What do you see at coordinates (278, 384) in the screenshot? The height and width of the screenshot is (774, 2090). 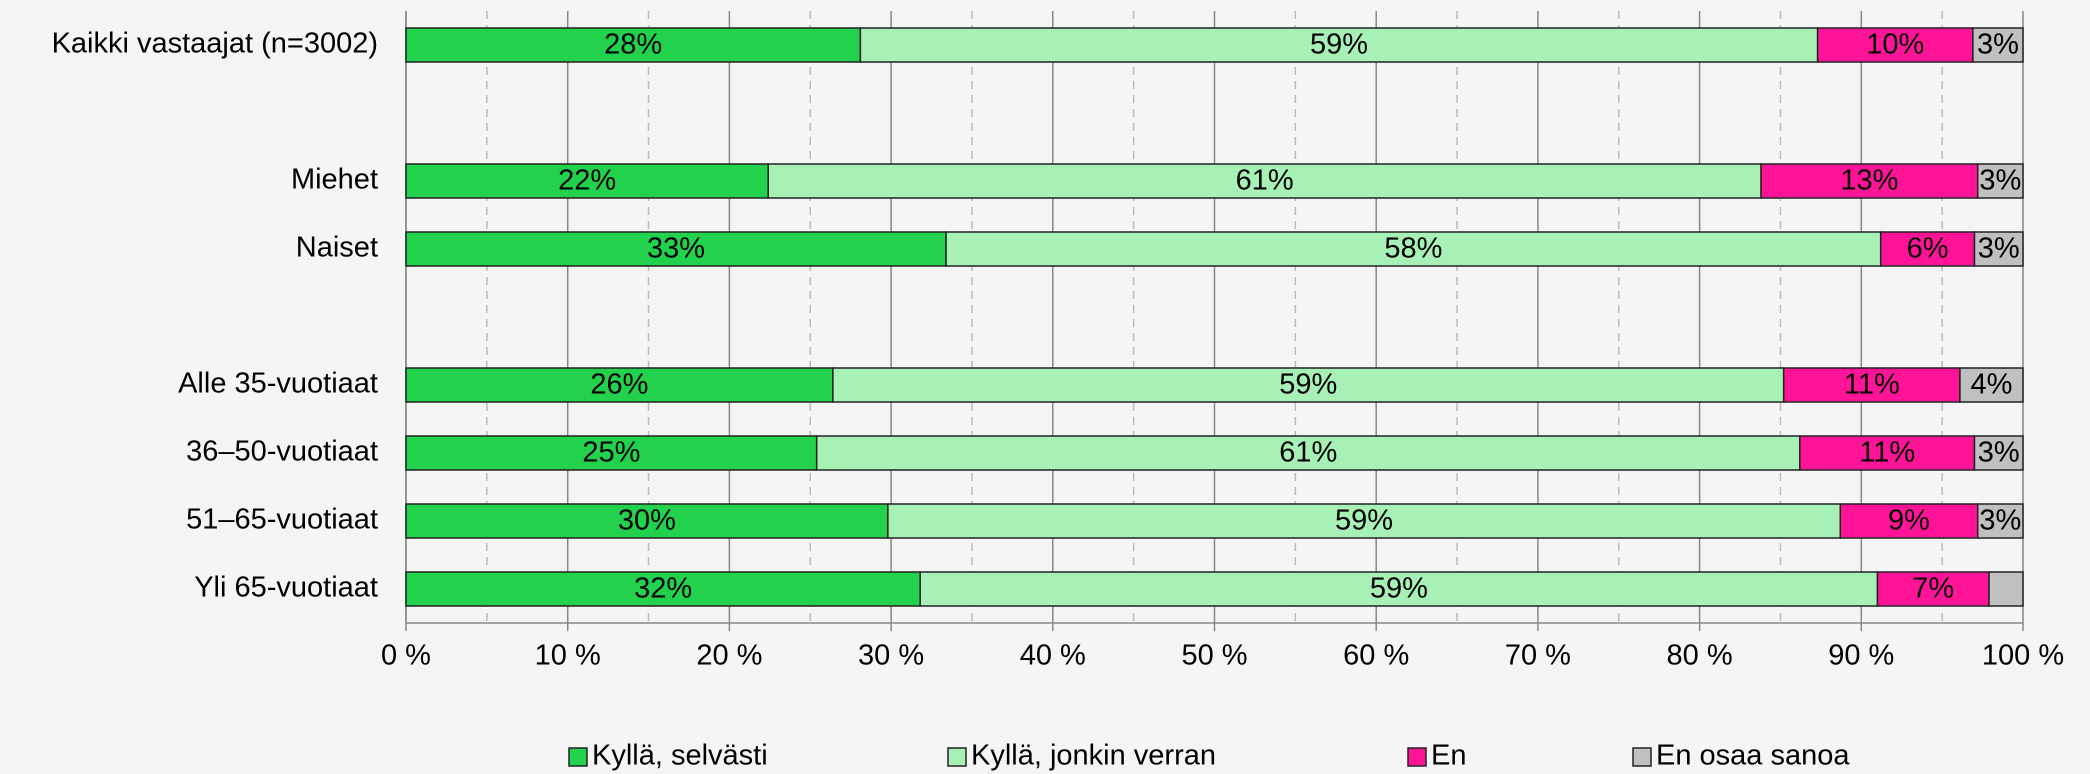 I see `y-tick-label: Alle 35-vuotiaat` at bounding box center [278, 384].